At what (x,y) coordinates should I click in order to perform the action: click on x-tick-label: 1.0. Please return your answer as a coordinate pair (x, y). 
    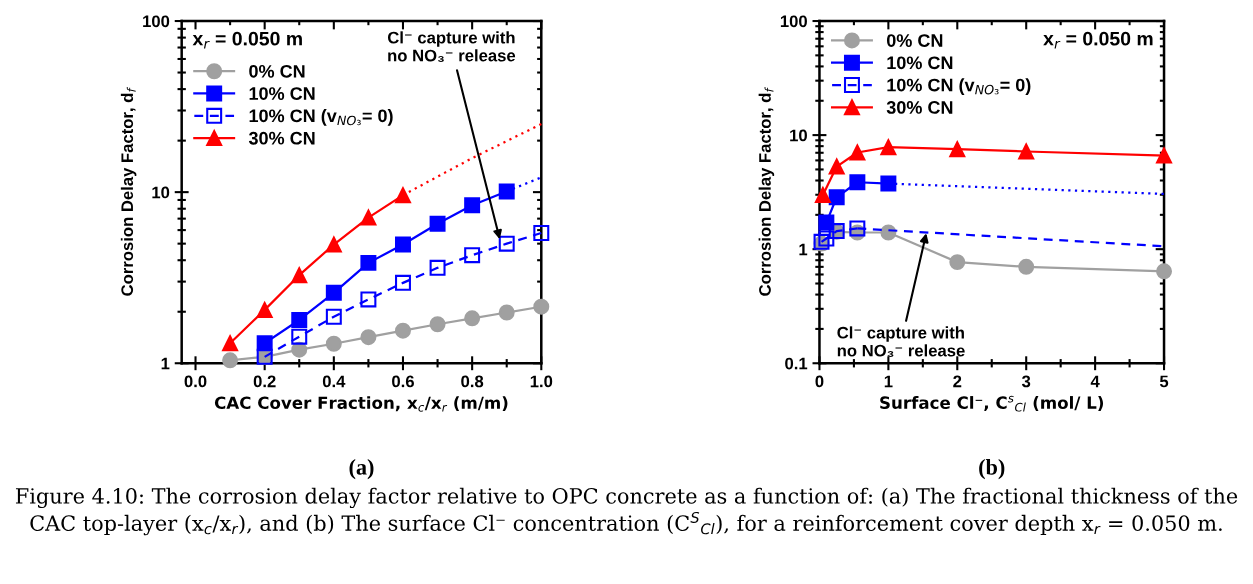
    Looking at the image, I should click on (541, 381).